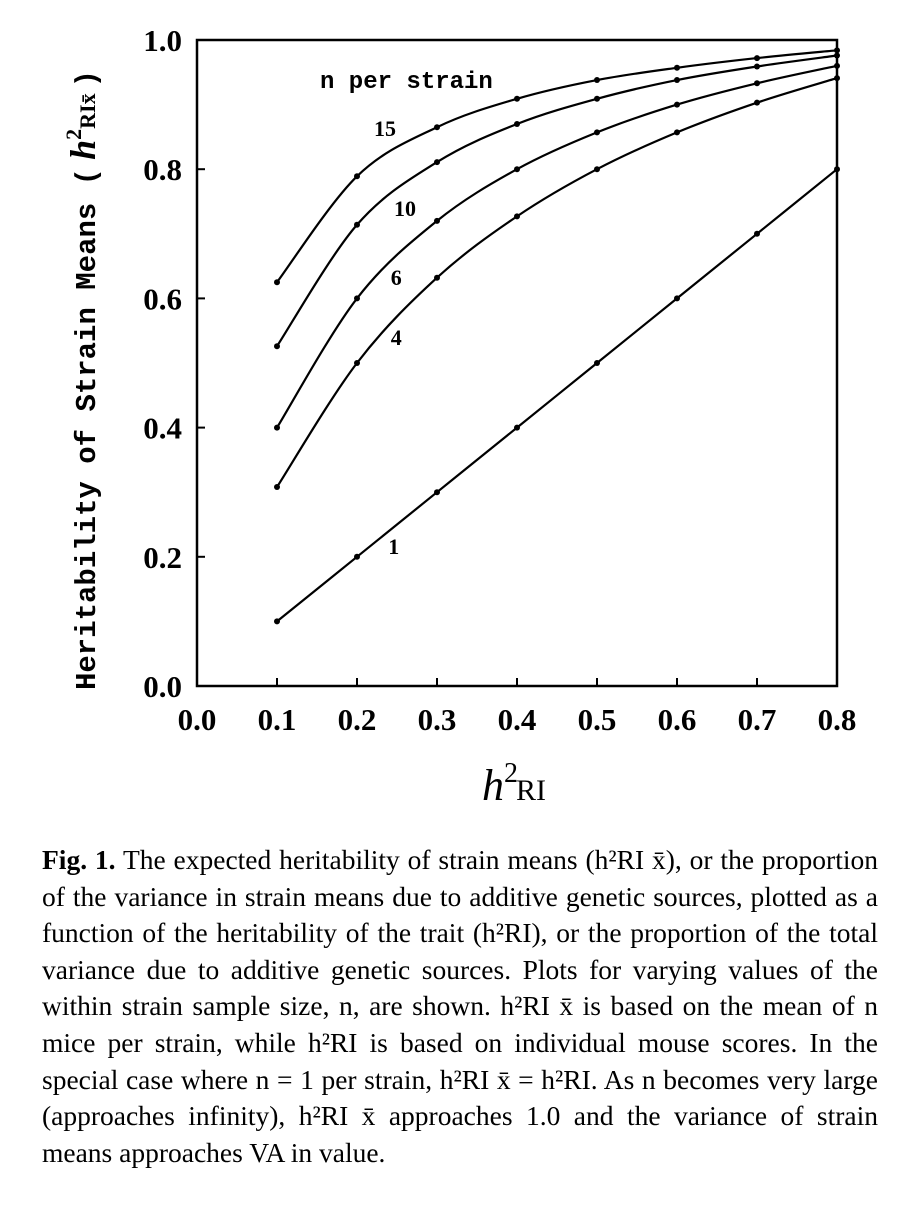 The image size is (898, 1230). I want to click on y-tick-label: 0.6, so click(162, 298).